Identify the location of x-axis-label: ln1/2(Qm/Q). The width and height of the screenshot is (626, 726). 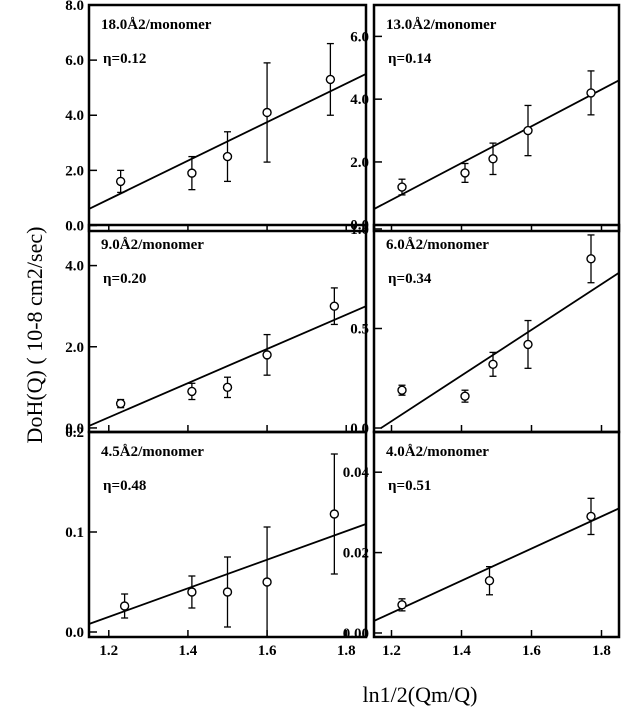
(420, 694).